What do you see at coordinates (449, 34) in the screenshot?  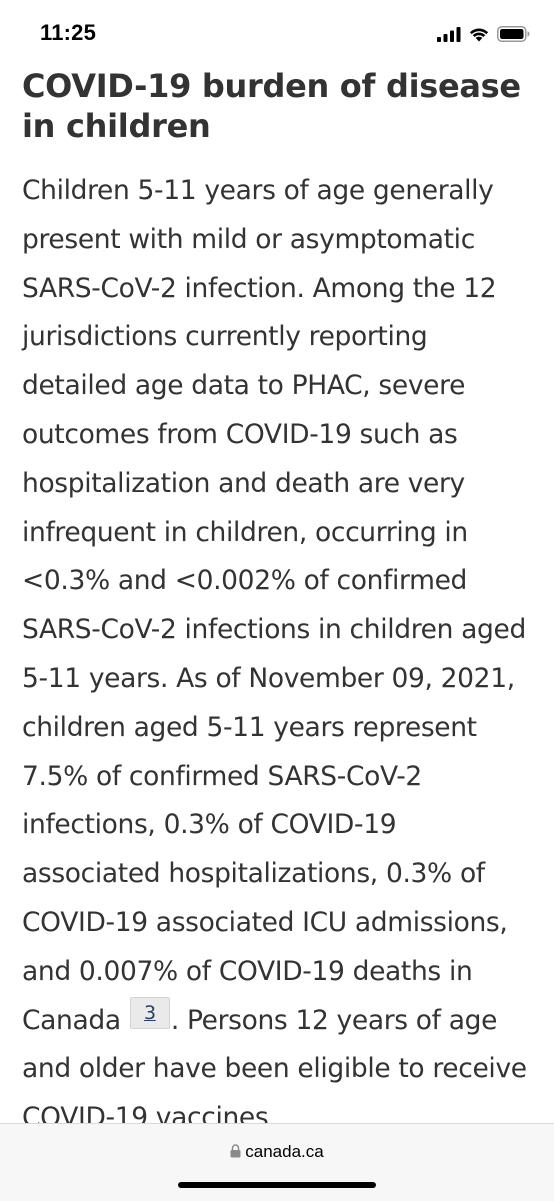 I see `signal-icon` at bounding box center [449, 34].